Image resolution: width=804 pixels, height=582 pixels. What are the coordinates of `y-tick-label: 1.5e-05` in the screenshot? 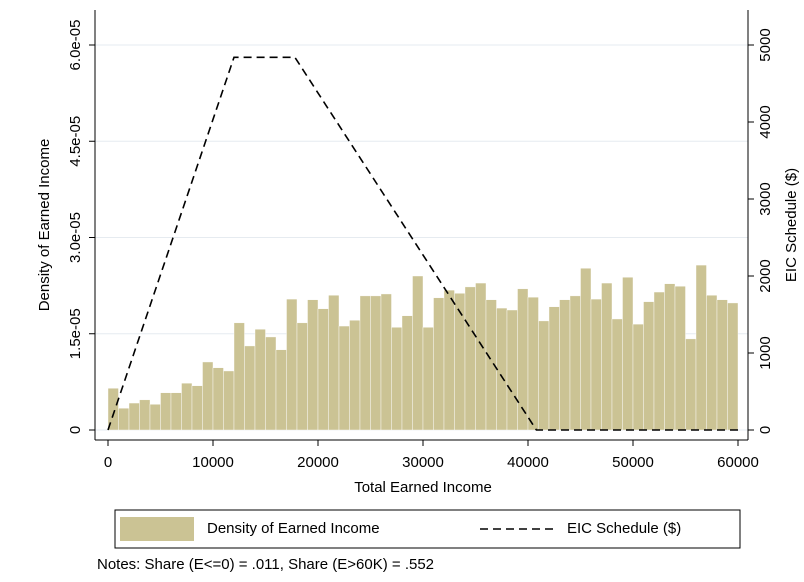 It's located at (75, 333).